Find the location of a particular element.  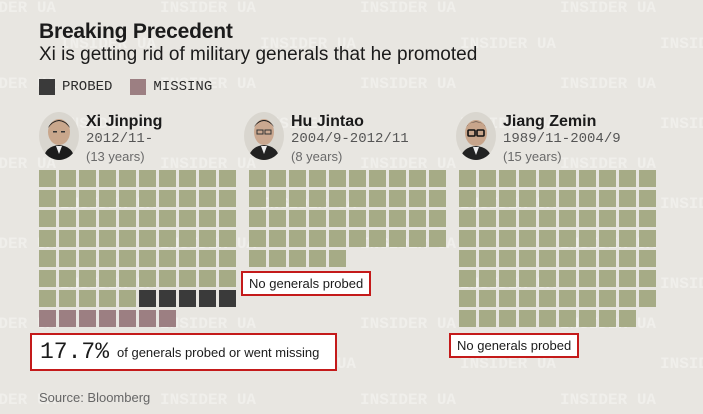

jiang-years: (15 years) is located at coordinates (532, 156).